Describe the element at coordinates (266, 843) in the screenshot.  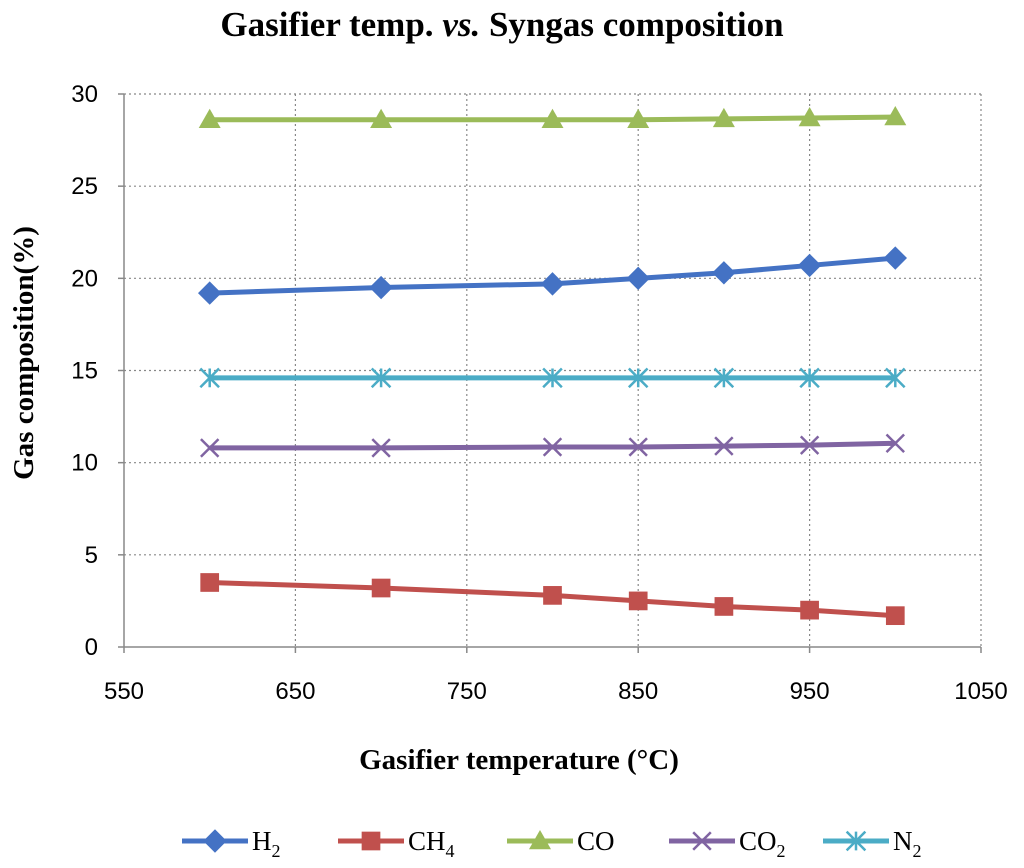
I see `legend-label: H2` at that location.